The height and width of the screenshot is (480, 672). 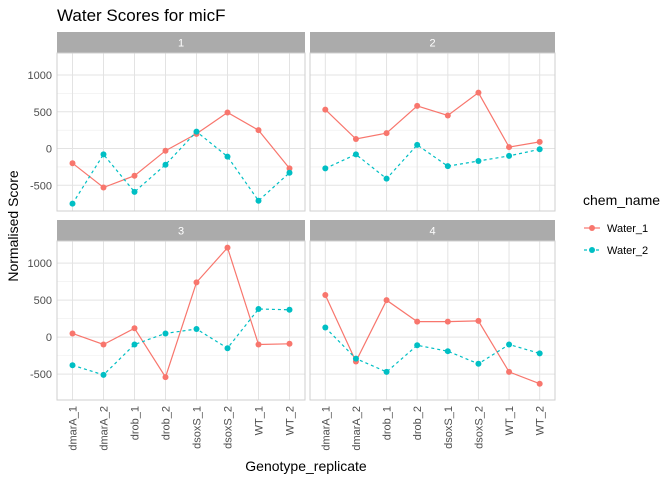 I want to click on panel-2: 2, so click(x=432, y=122).